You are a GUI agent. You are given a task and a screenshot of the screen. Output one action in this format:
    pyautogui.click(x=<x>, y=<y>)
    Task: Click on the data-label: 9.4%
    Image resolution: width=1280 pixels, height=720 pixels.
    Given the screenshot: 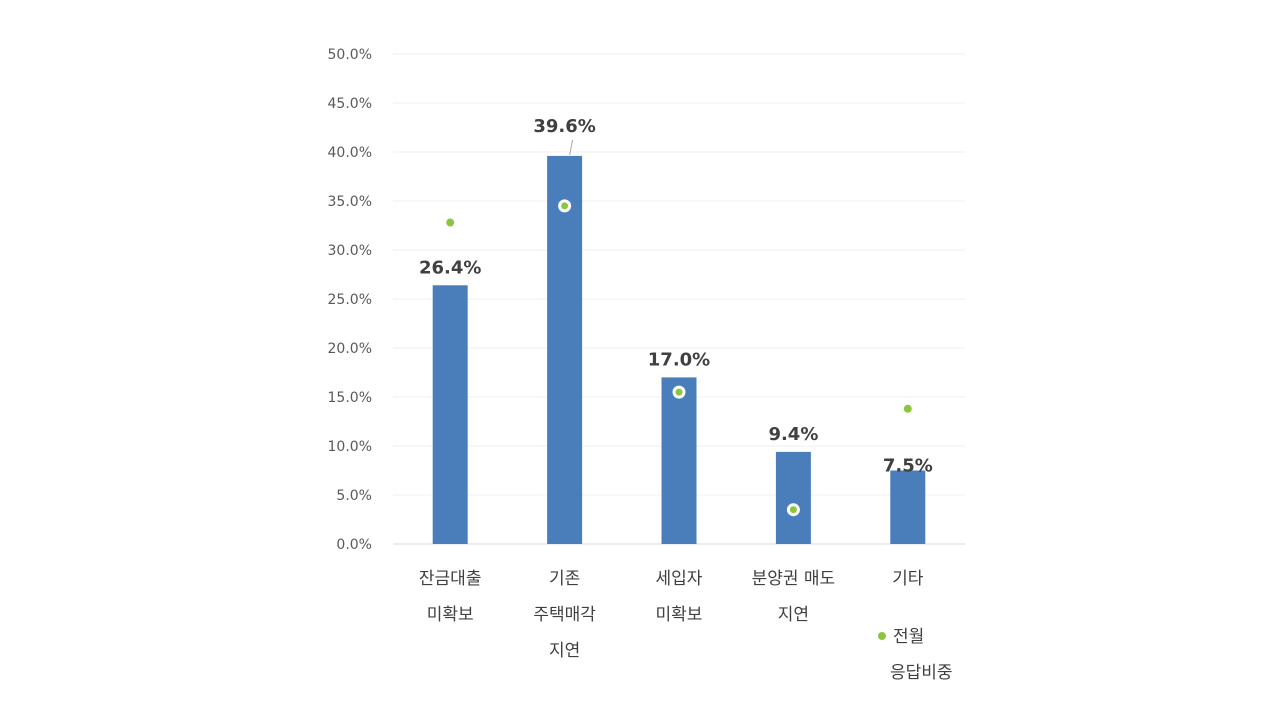 What is the action you would take?
    pyautogui.click(x=793, y=434)
    